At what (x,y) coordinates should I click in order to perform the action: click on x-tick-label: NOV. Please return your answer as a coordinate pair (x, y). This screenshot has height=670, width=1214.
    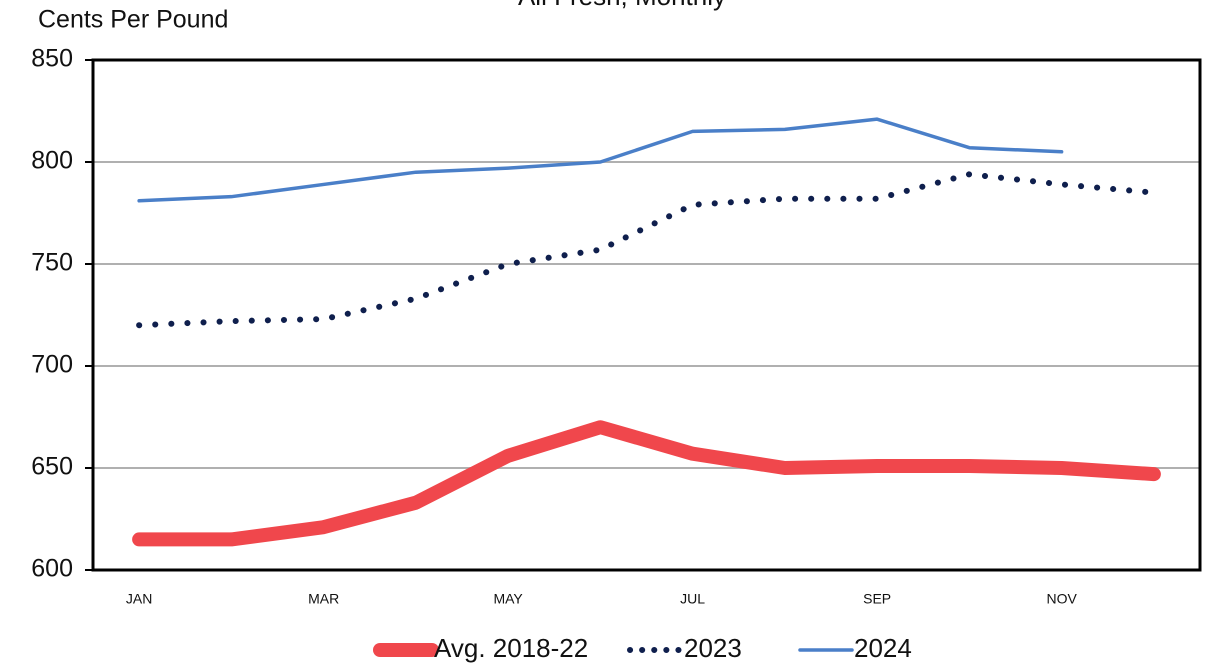
    Looking at the image, I should click on (1061, 599).